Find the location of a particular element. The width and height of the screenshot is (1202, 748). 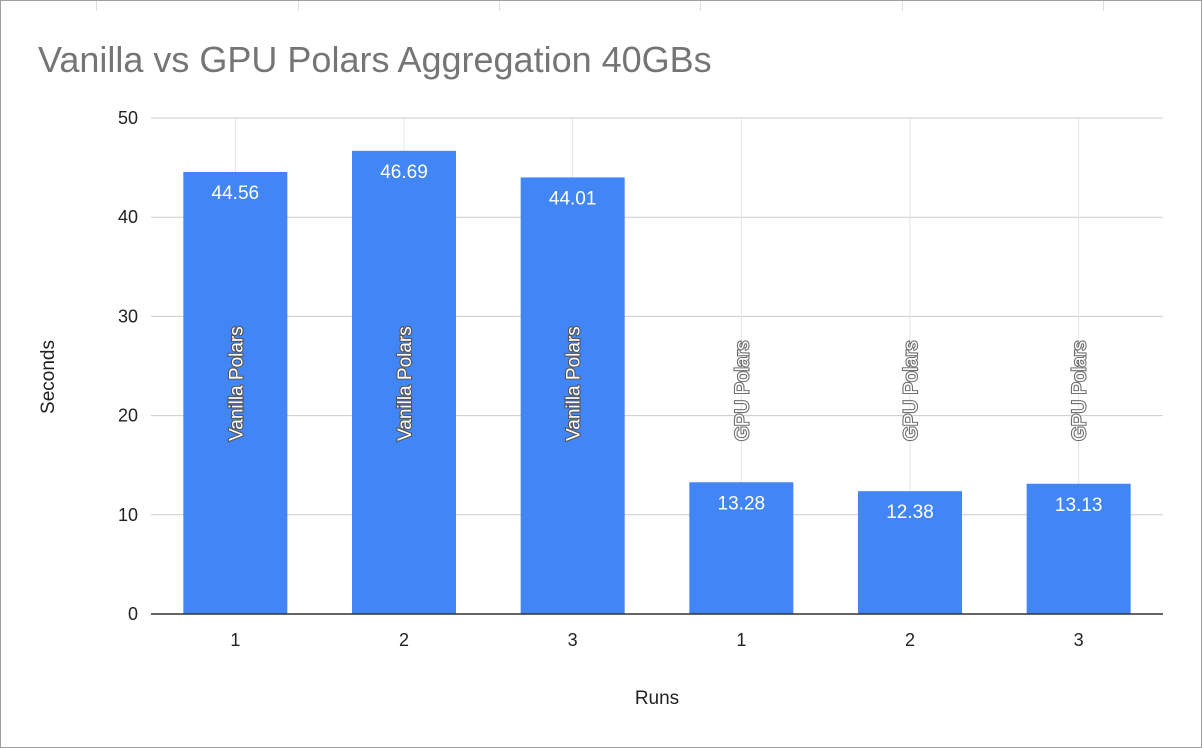

y-tick-label: 20 is located at coordinates (128, 416).